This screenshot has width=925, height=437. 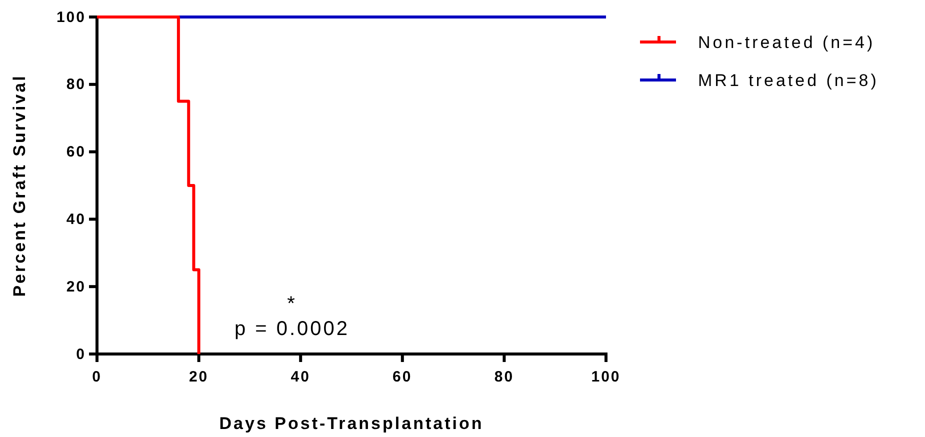 I want to click on x-tick-label: 20, so click(x=198, y=377).